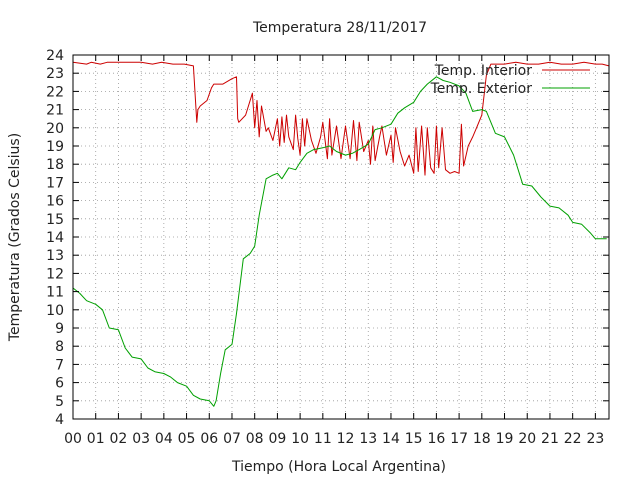 The image size is (640, 480). Describe the element at coordinates (338, 467) in the screenshot. I see `x-axis-label: Tiempo (Hora Local Argentina)` at that location.